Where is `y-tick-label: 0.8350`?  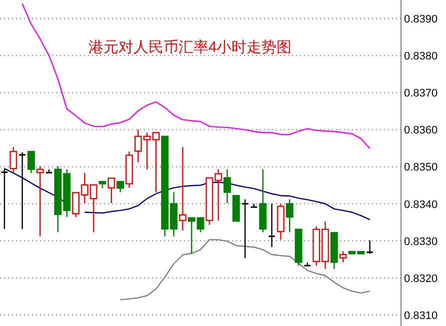 y-tick-label: 0.8350 is located at coordinates (421, 168).